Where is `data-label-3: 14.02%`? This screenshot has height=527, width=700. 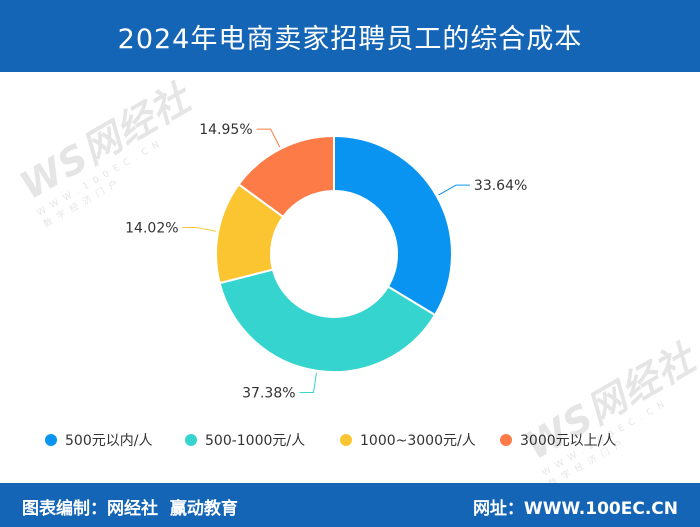
data-label-3: 14.02% is located at coordinates (151, 228).